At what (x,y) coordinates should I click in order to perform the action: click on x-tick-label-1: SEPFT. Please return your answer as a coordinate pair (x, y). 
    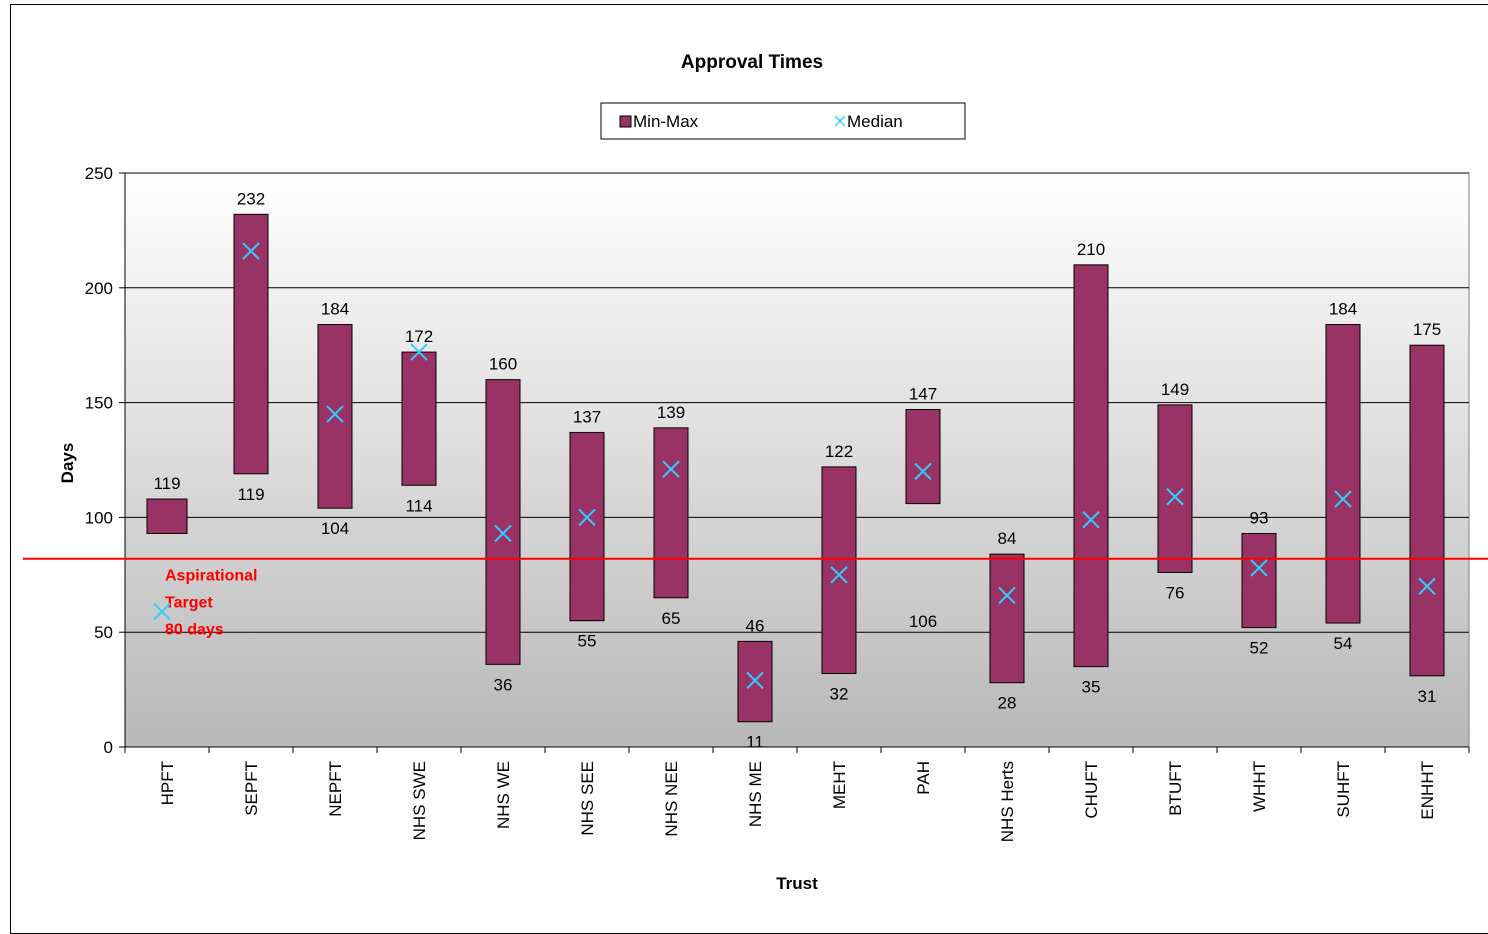
    Looking at the image, I should click on (251, 788).